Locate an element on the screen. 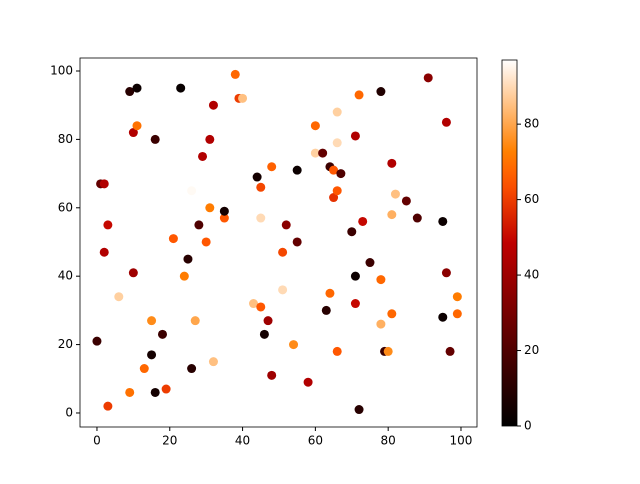  colorbar is located at coordinates (509, 243).